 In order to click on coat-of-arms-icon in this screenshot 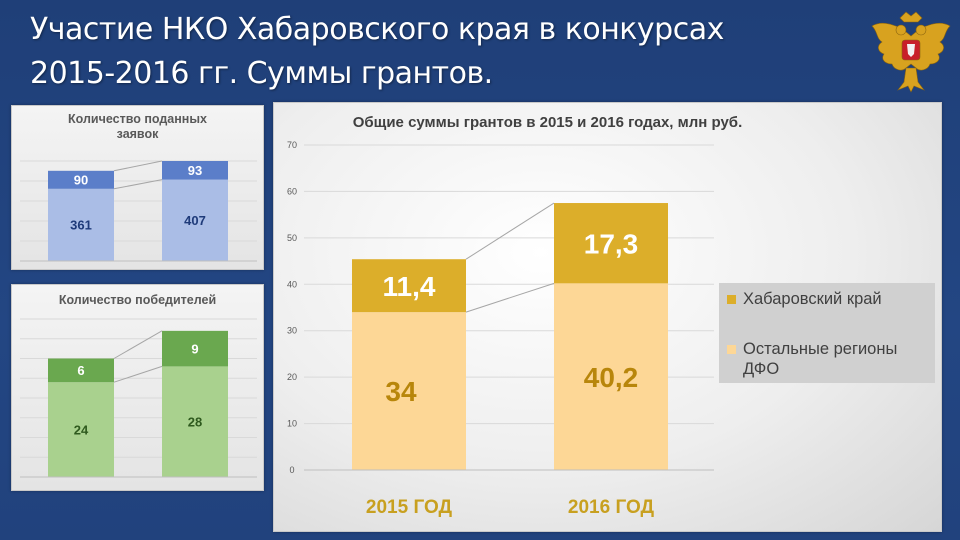, I will do `click(911, 52)`.